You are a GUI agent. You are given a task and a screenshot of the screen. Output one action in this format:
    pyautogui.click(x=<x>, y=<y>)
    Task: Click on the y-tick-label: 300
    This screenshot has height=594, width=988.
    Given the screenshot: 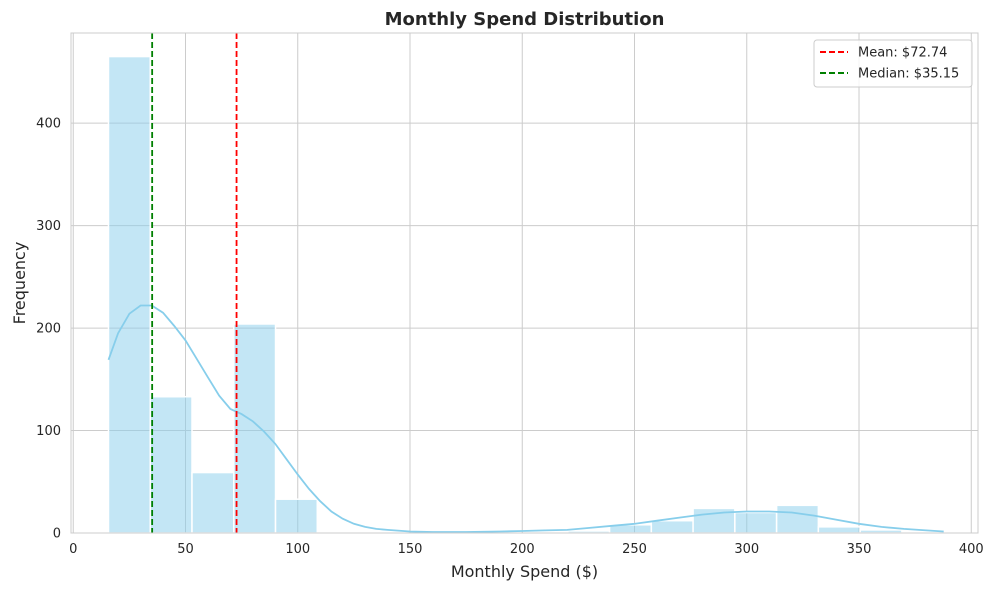 What is the action you would take?
    pyautogui.click(x=48, y=226)
    